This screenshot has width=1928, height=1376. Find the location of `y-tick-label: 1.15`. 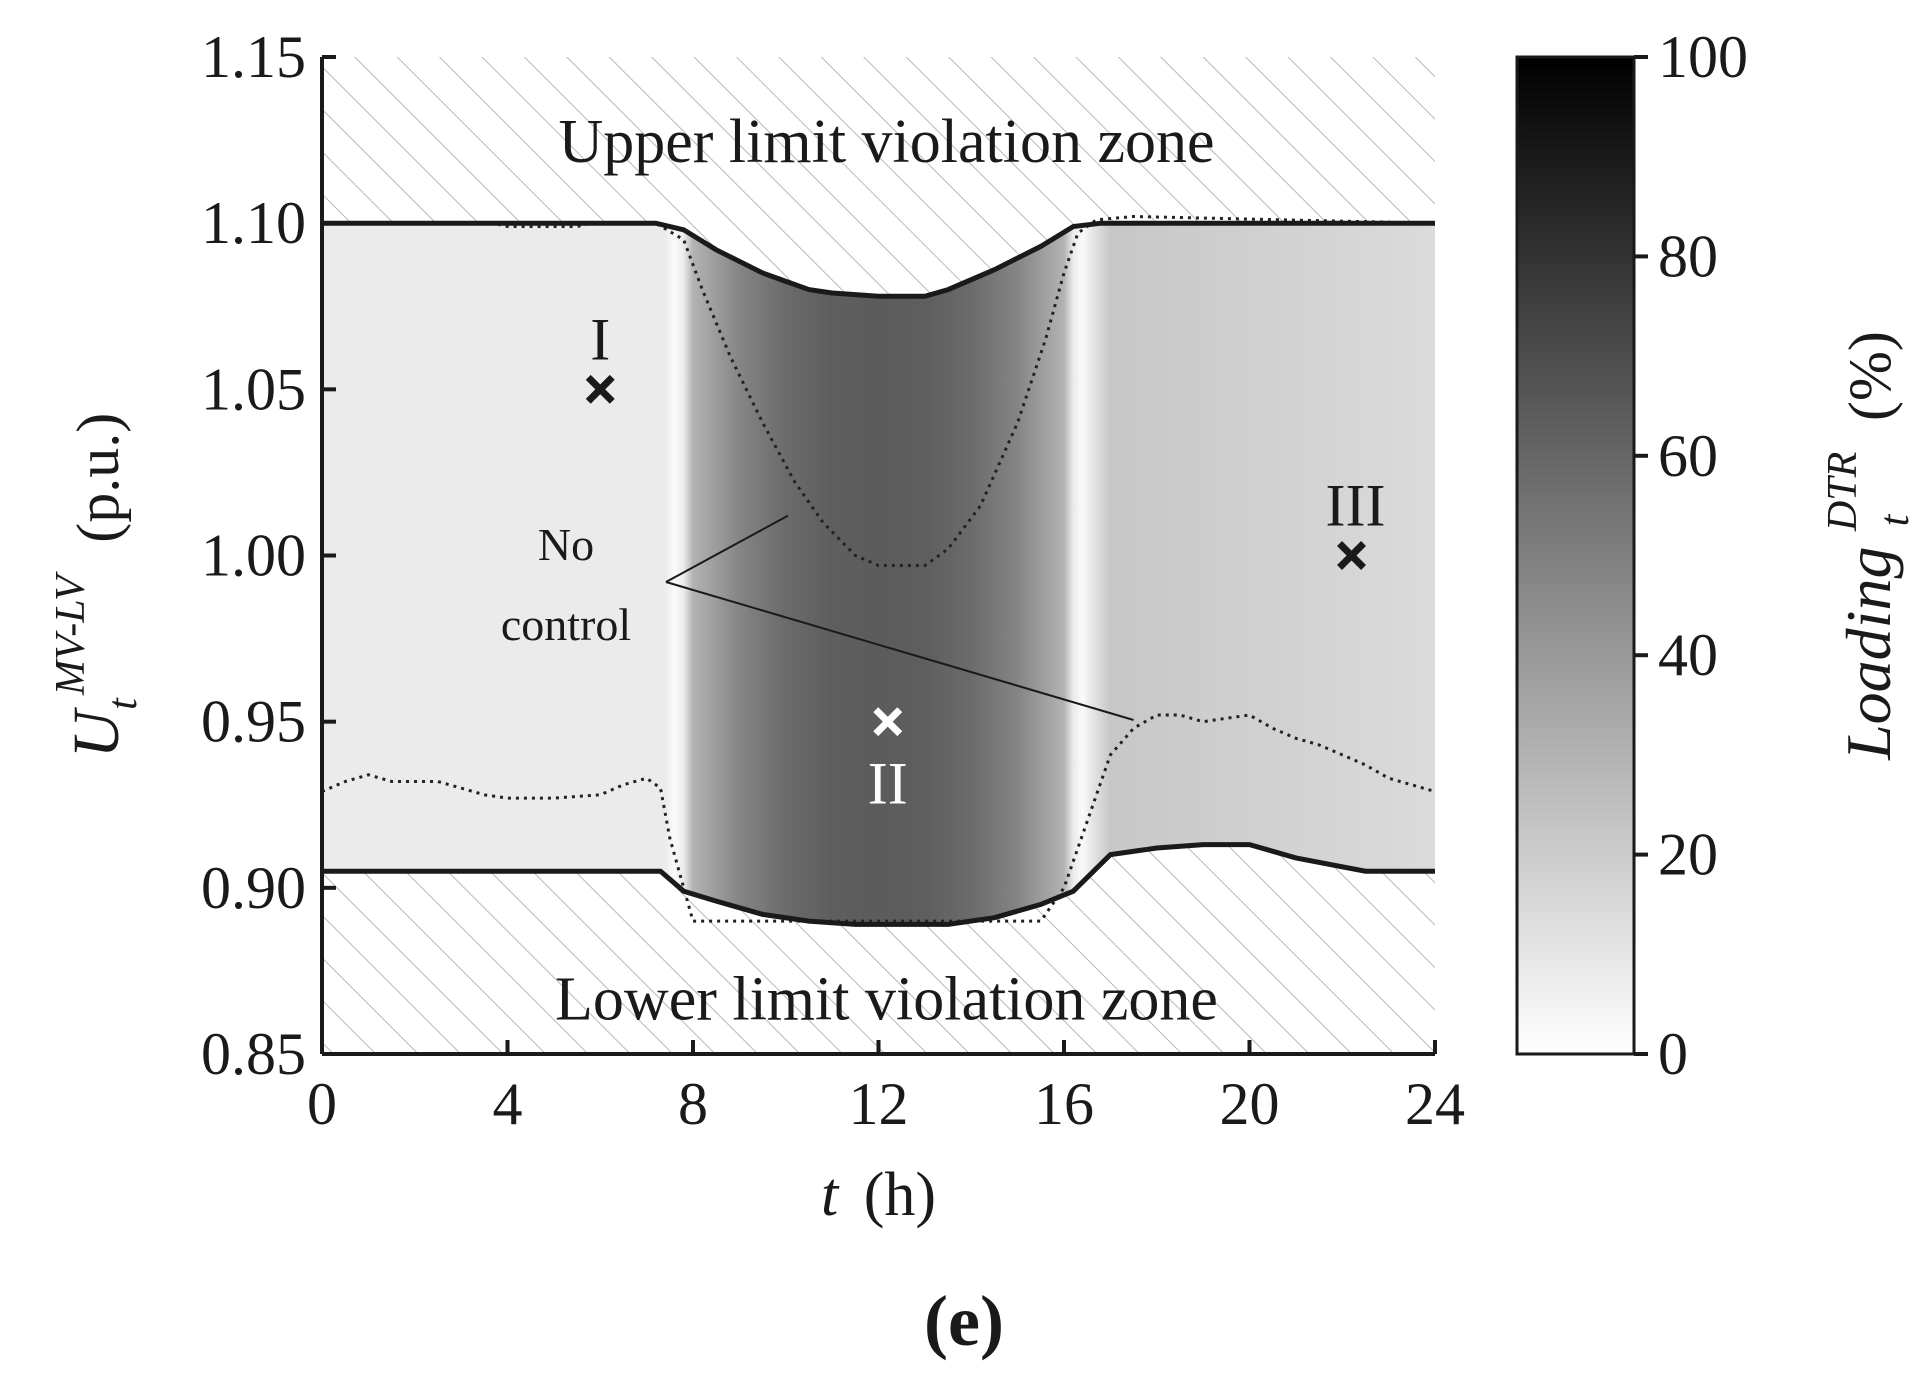

y-tick-label: 1.15 is located at coordinates (253, 57).